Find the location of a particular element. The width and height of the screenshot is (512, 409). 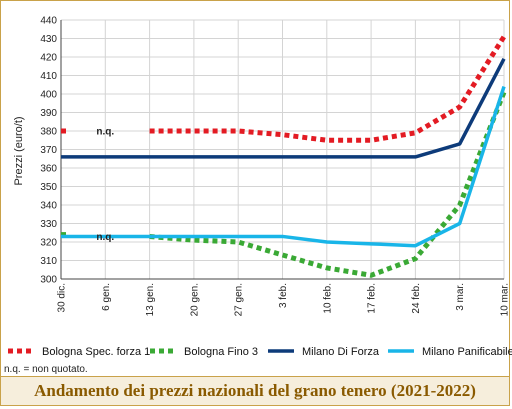

x-tick-label: 13 gen. is located at coordinates (150, 299).